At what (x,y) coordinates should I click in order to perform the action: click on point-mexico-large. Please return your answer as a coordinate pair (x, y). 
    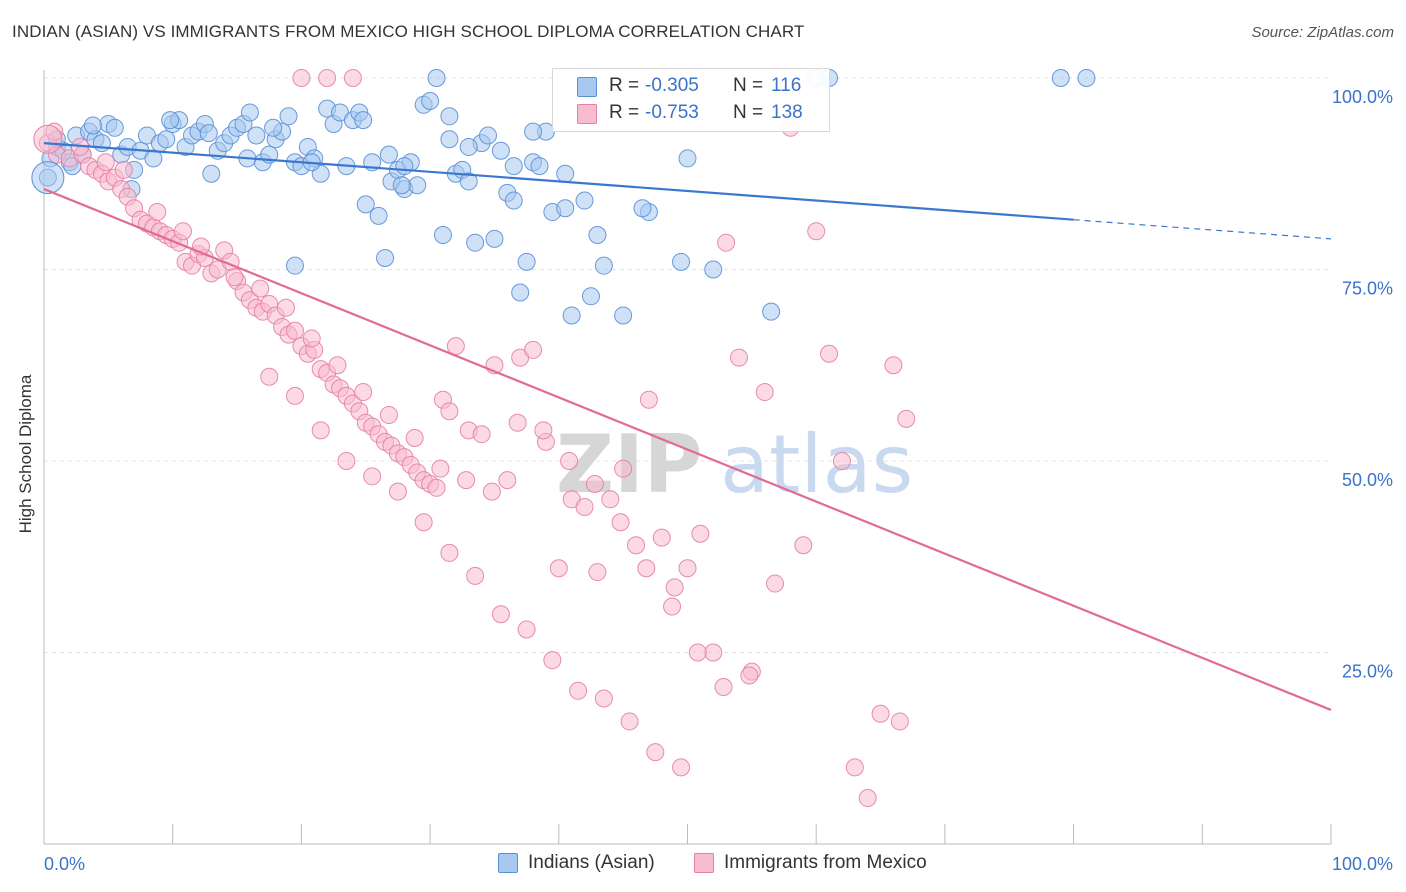
    Looking at the image, I should click on (48, 139).